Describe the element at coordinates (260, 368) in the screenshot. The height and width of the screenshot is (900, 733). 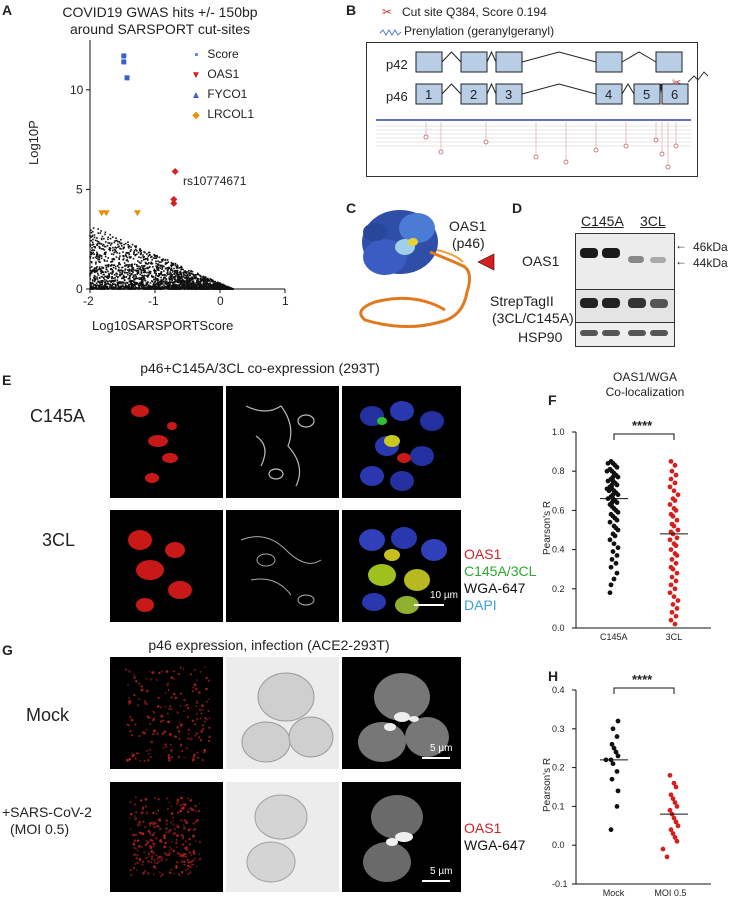
I see `panel-e-title: p46+C145A/3CL co-expression (293T)` at that location.